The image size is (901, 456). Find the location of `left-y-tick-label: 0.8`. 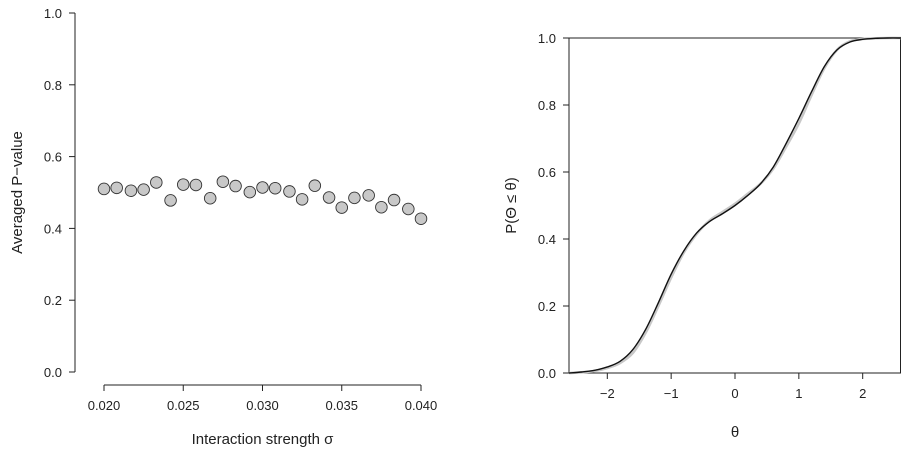

left-y-tick-label: 0.8 is located at coordinates (53, 85).